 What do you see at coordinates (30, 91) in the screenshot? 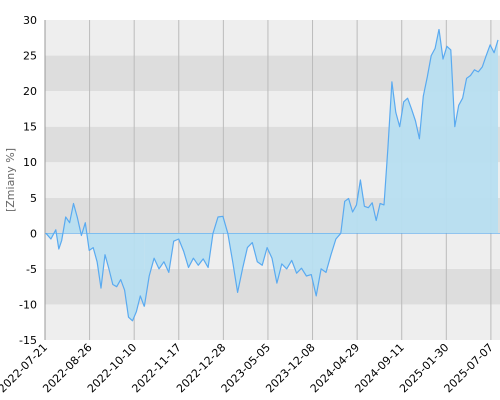
I see `y-tick-label: 20` at bounding box center [30, 91].